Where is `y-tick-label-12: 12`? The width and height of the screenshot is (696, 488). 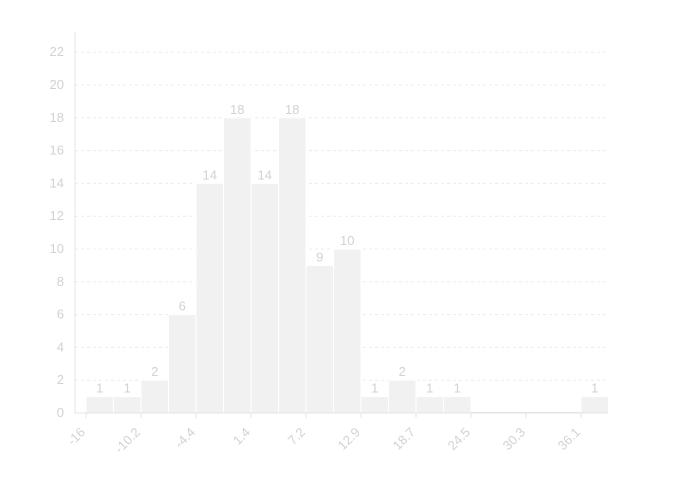
y-tick-label-12: 12 is located at coordinates (57, 215).